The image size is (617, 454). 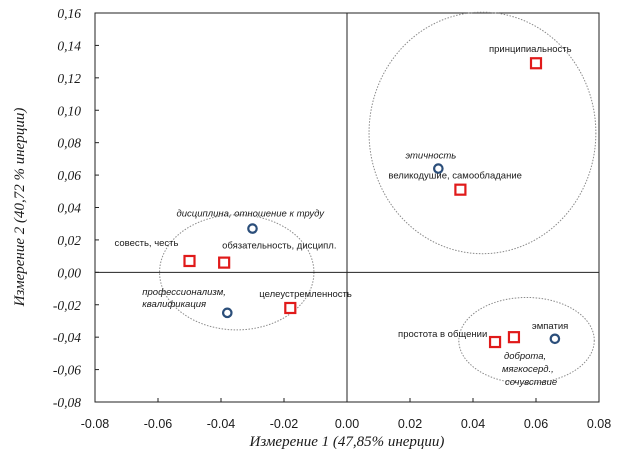 I want to click on point-label: эмпатия, so click(x=550, y=326).